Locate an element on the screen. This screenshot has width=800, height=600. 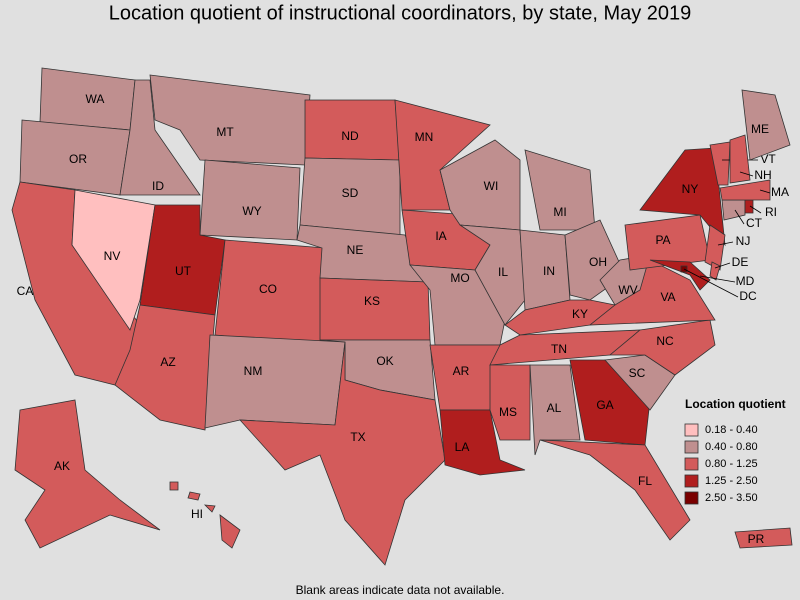
state-label: ME is located at coordinates (760, 129).